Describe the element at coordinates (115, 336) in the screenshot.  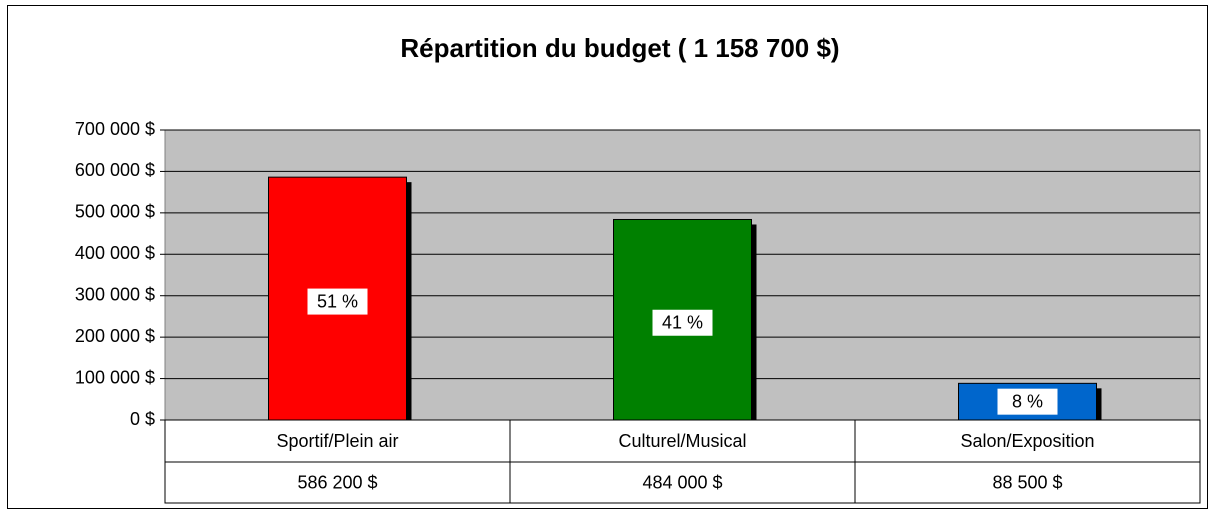
I see `y-tick-label: 200 000 $` at that location.